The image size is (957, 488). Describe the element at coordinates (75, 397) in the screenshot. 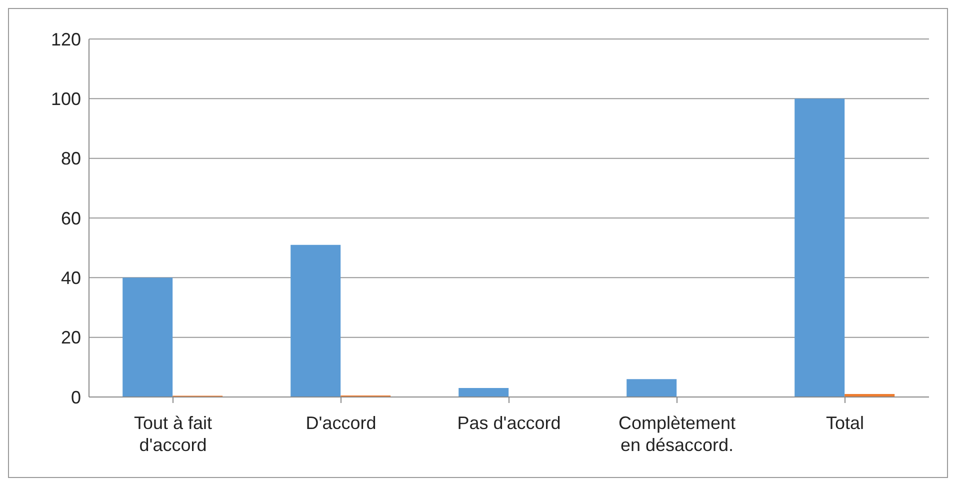

I see `y-tick-label: 0` at that location.